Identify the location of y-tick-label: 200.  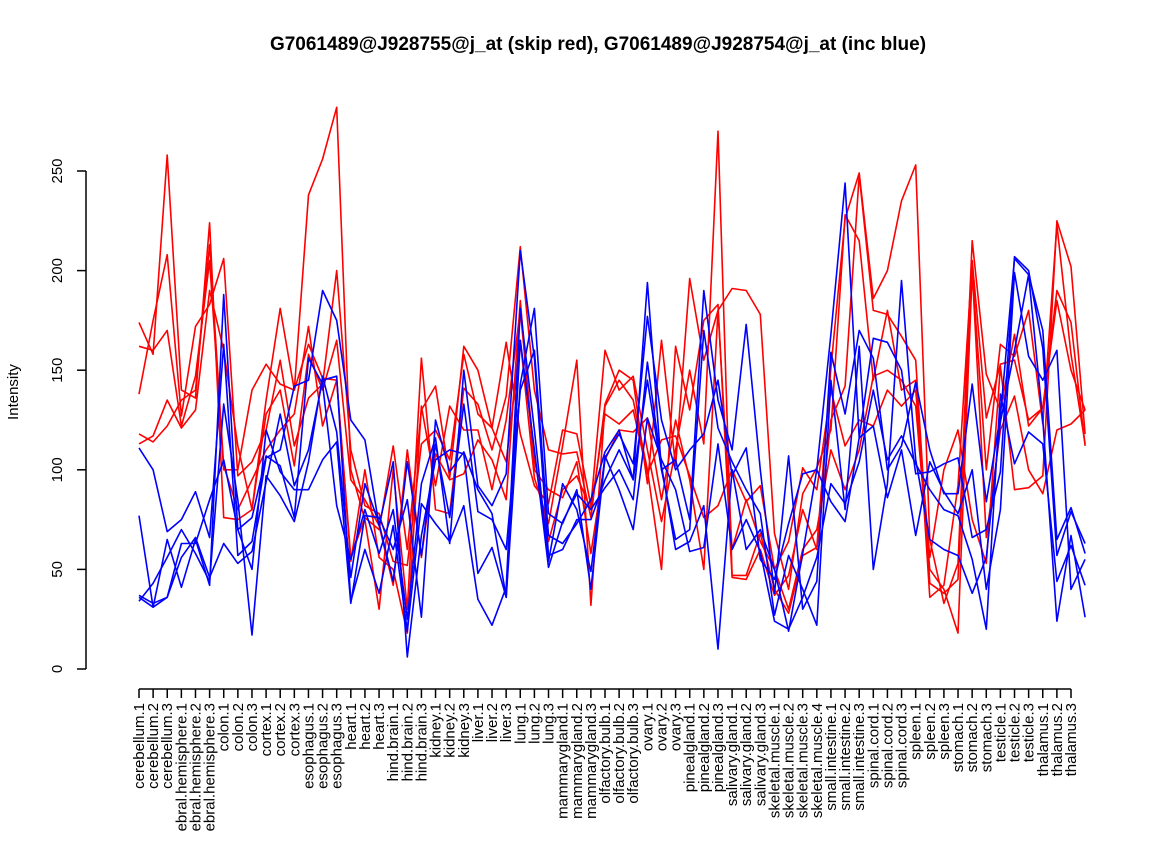
(57, 270).